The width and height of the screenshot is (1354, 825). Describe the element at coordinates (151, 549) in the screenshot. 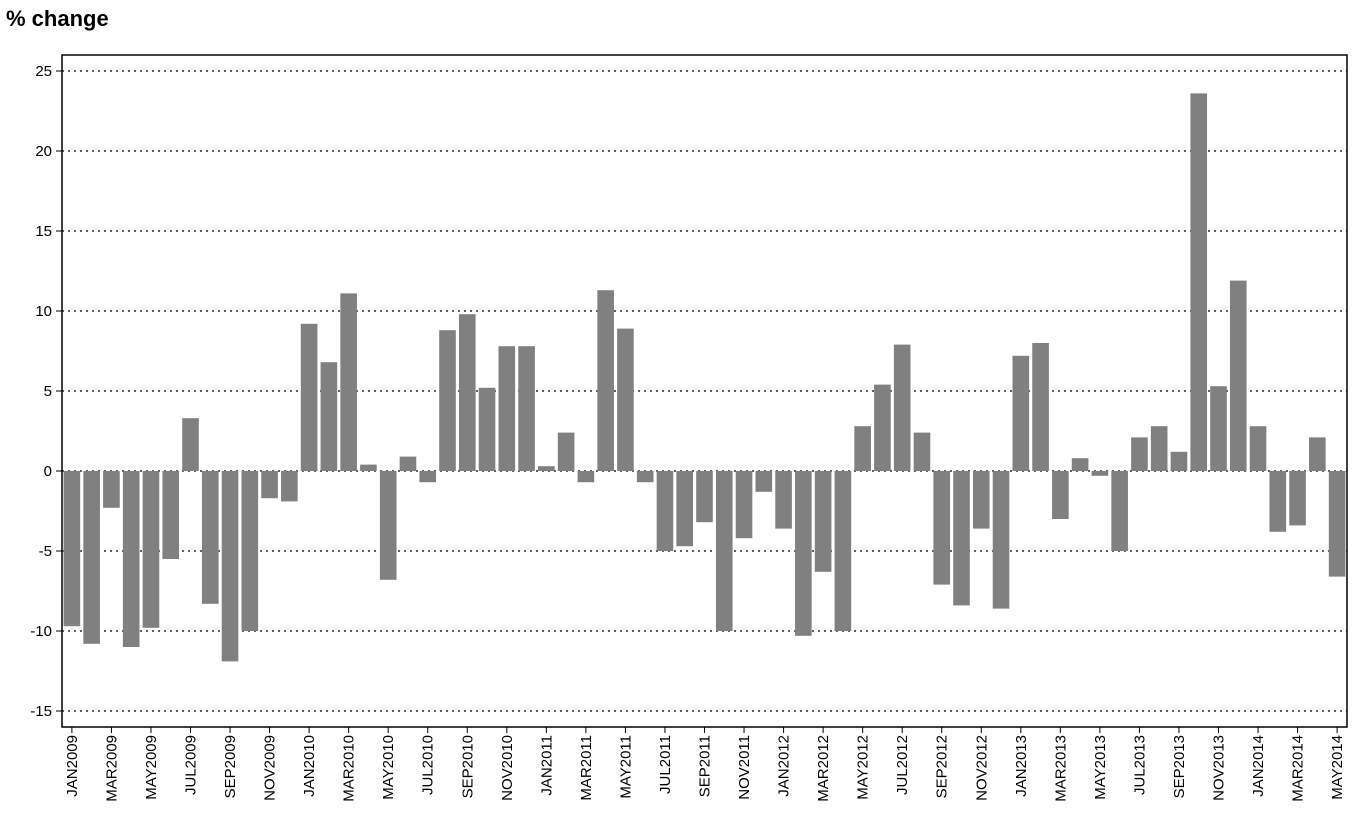

I see `bar-may2009` at that location.